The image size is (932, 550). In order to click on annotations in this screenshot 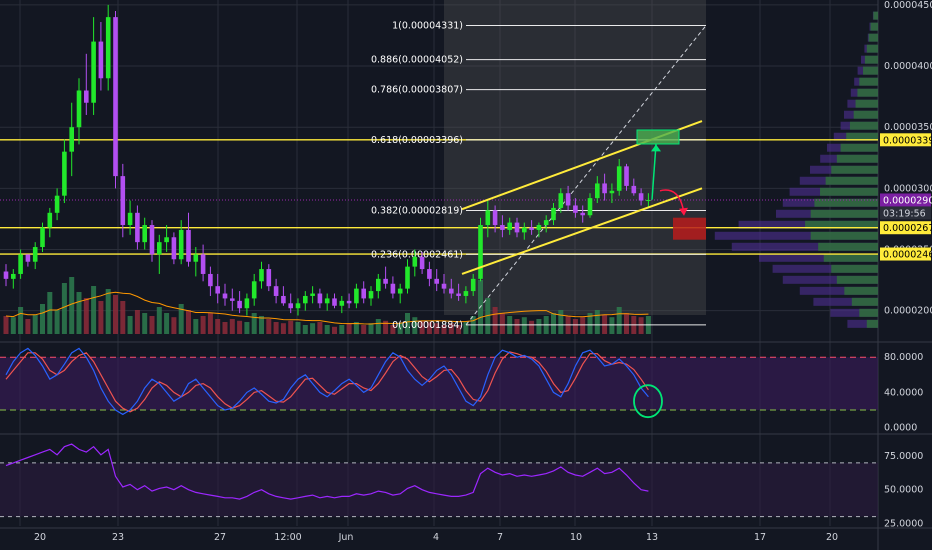, I will do `click(671, 184)`.